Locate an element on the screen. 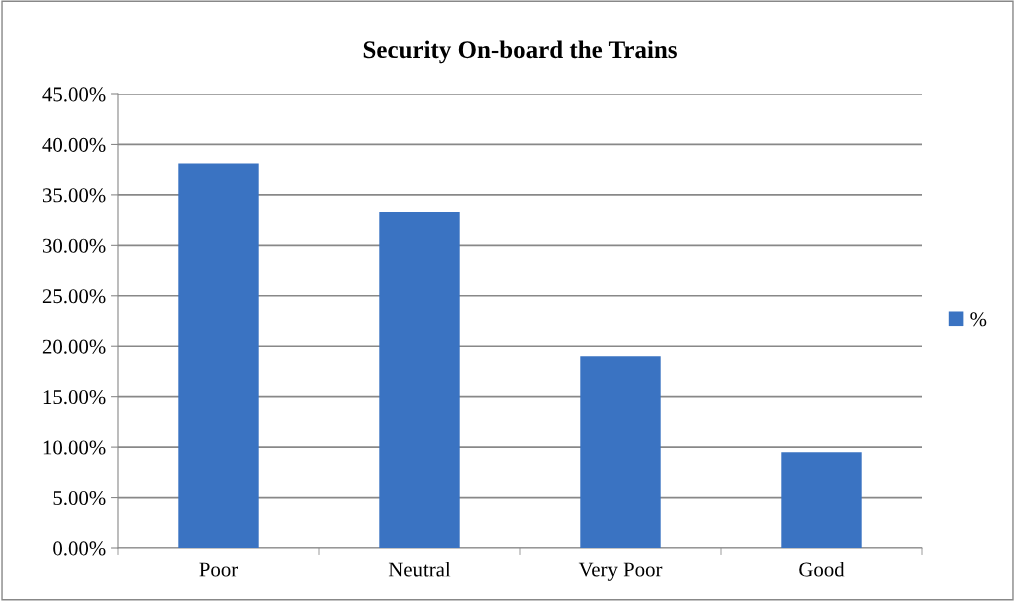 This screenshot has height=601, width=1015. y-tick-label: 5.00% is located at coordinates (79, 498).